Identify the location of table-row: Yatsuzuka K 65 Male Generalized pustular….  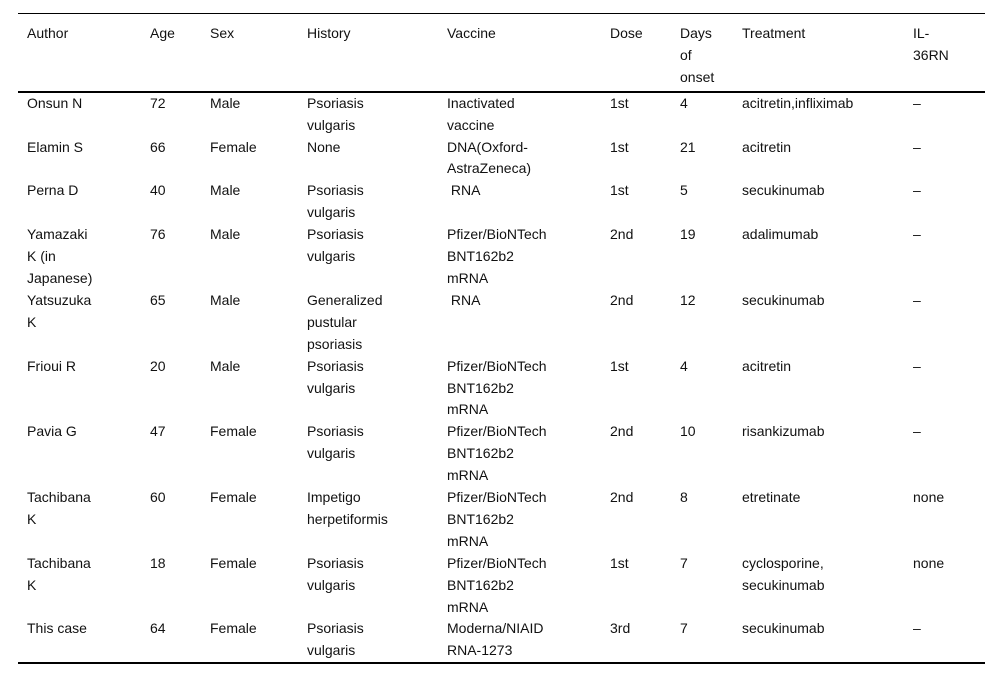
(501, 323).